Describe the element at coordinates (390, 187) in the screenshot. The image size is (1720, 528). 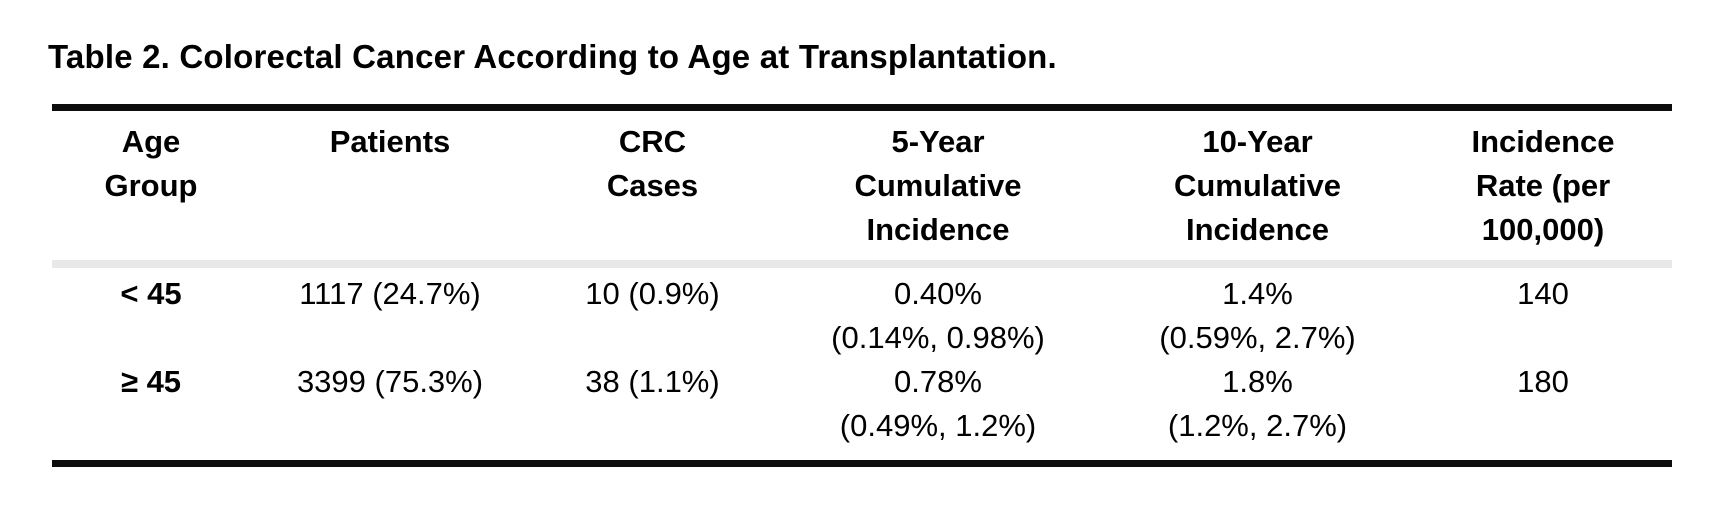
I see `header-patients: Patients` at that location.